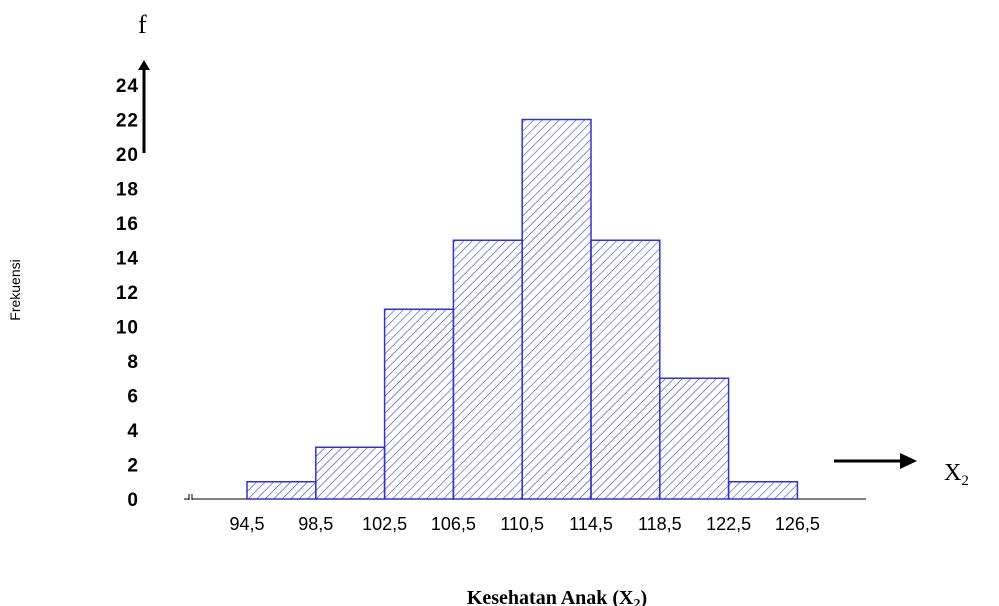  Describe the element at coordinates (127, 190) in the screenshot. I see `y-tick-label: 18` at that location.